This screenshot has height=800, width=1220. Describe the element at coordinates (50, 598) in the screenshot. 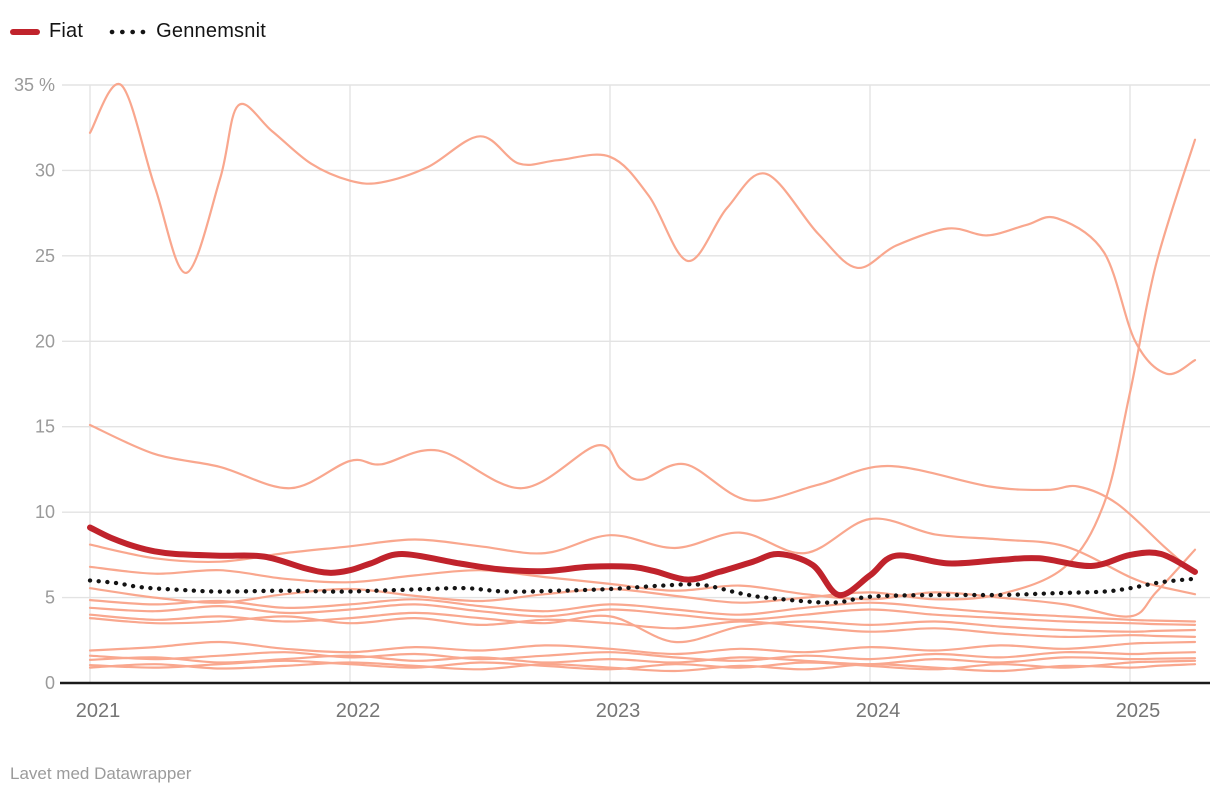

I see `y-axis-label-5: 5` at that location.